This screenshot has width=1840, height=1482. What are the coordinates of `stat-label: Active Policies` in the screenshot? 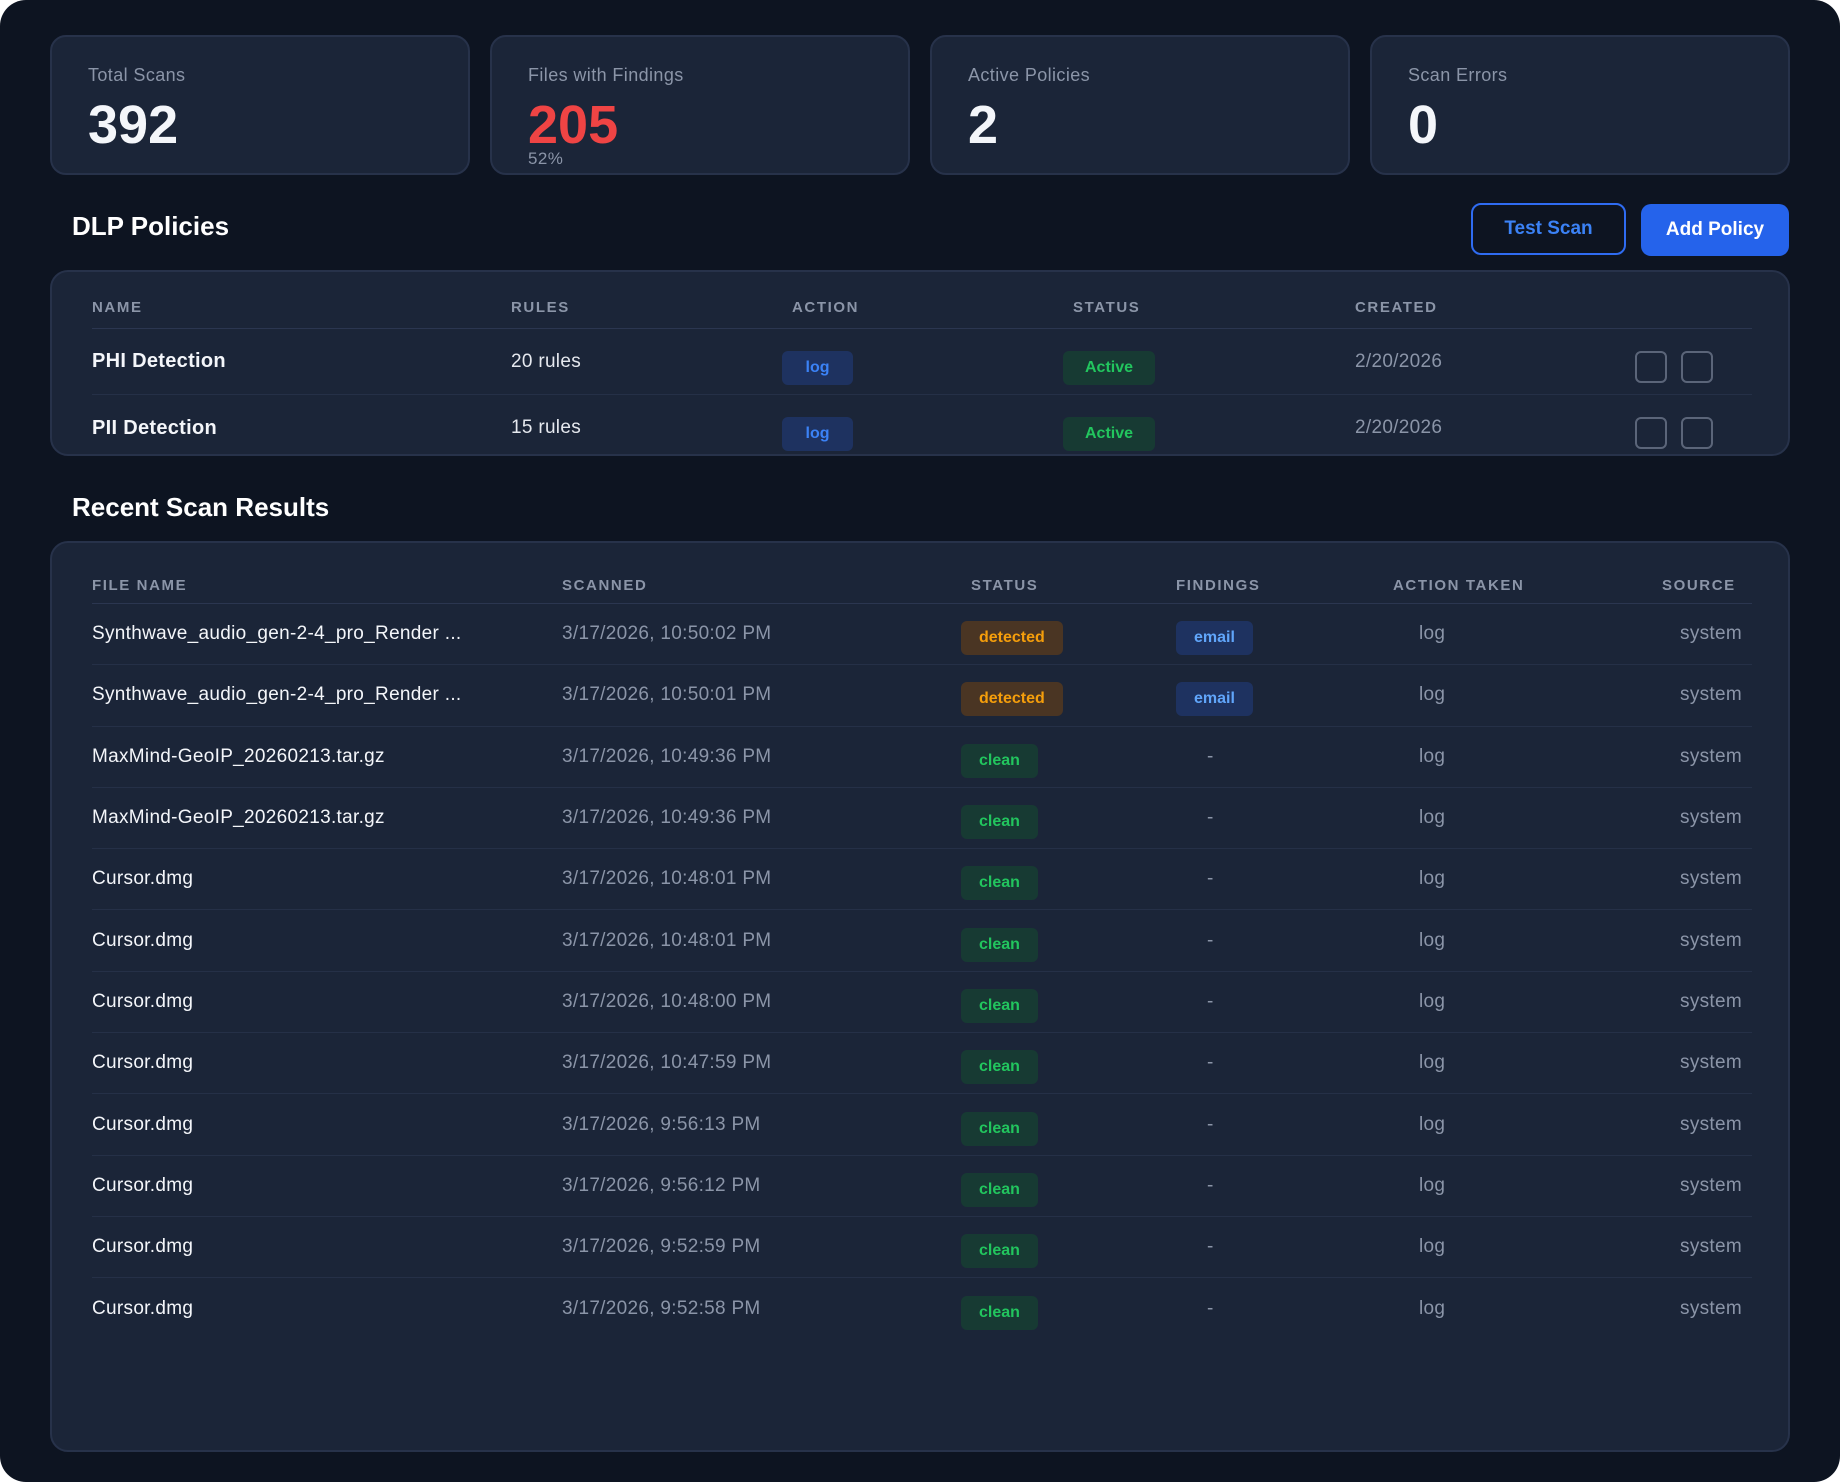 It's located at (1029, 75).